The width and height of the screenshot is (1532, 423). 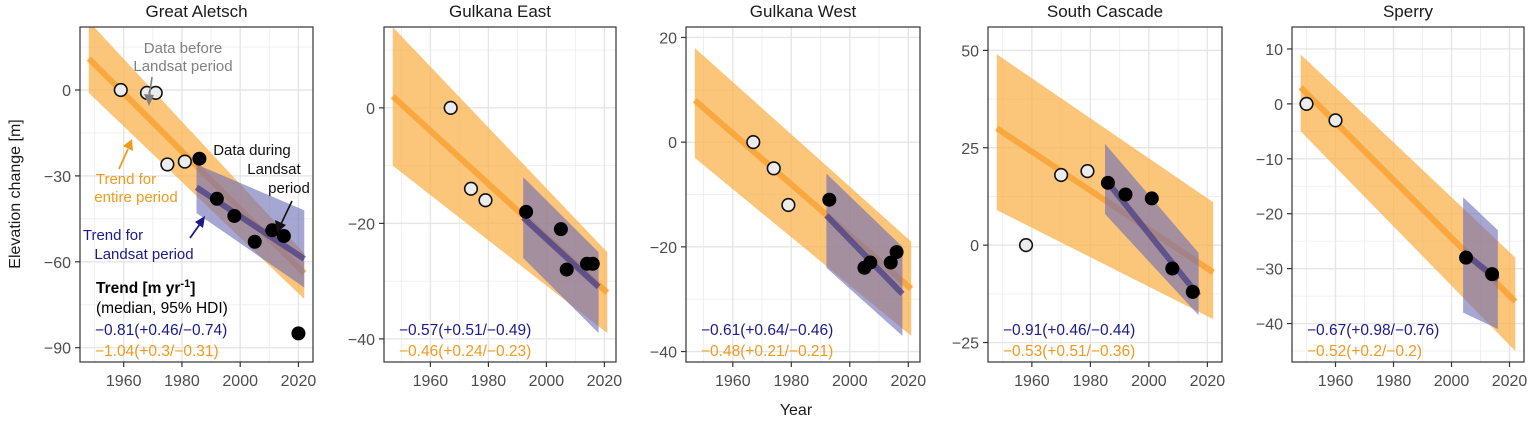 I want to click on y-tick-label: −25, so click(x=965, y=344).